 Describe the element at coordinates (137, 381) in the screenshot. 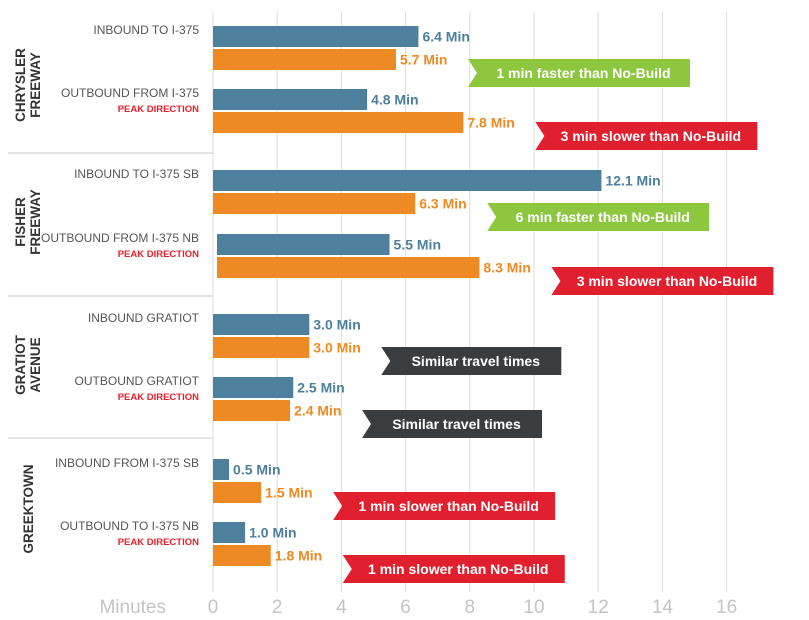

I see `row-label: OUTBOUND GRATIOT` at that location.